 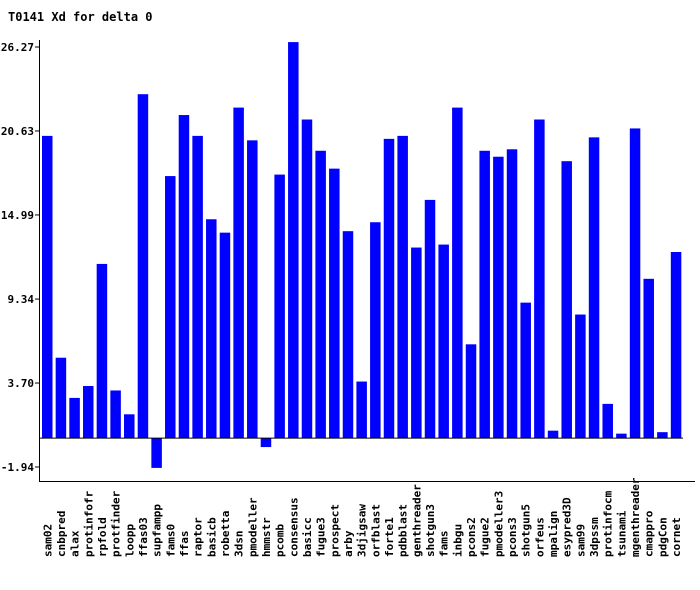 What do you see at coordinates (403, 530) in the screenshot?
I see `x-tick-label: pdbblast` at bounding box center [403, 530].